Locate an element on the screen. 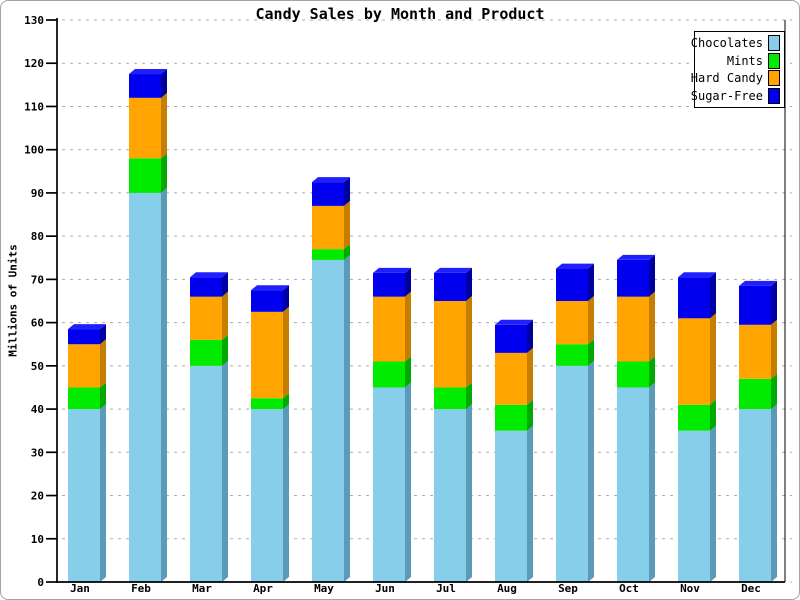  legend-label-hard-candy: Hard Candy is located at coordinates (726, 78).